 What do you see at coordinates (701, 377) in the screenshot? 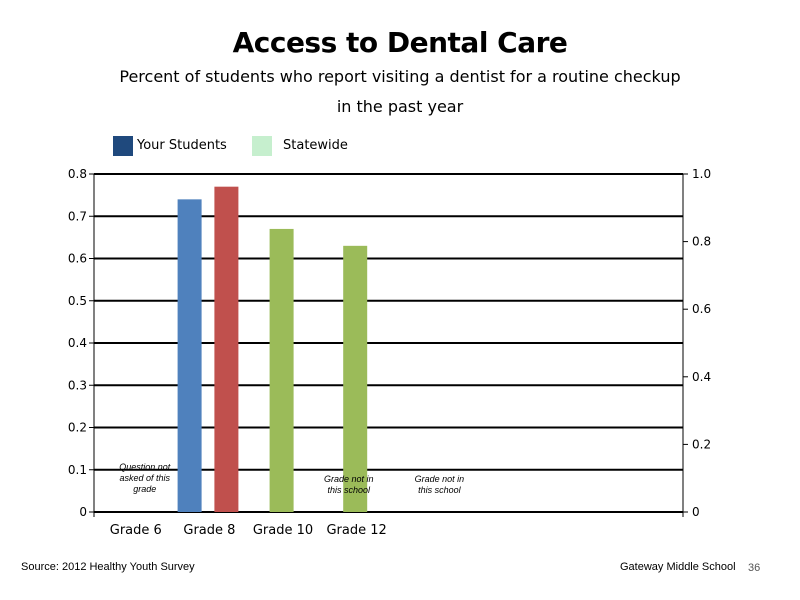
I see `y2-tick-label: 0.4` at bounding box center [701, 377].